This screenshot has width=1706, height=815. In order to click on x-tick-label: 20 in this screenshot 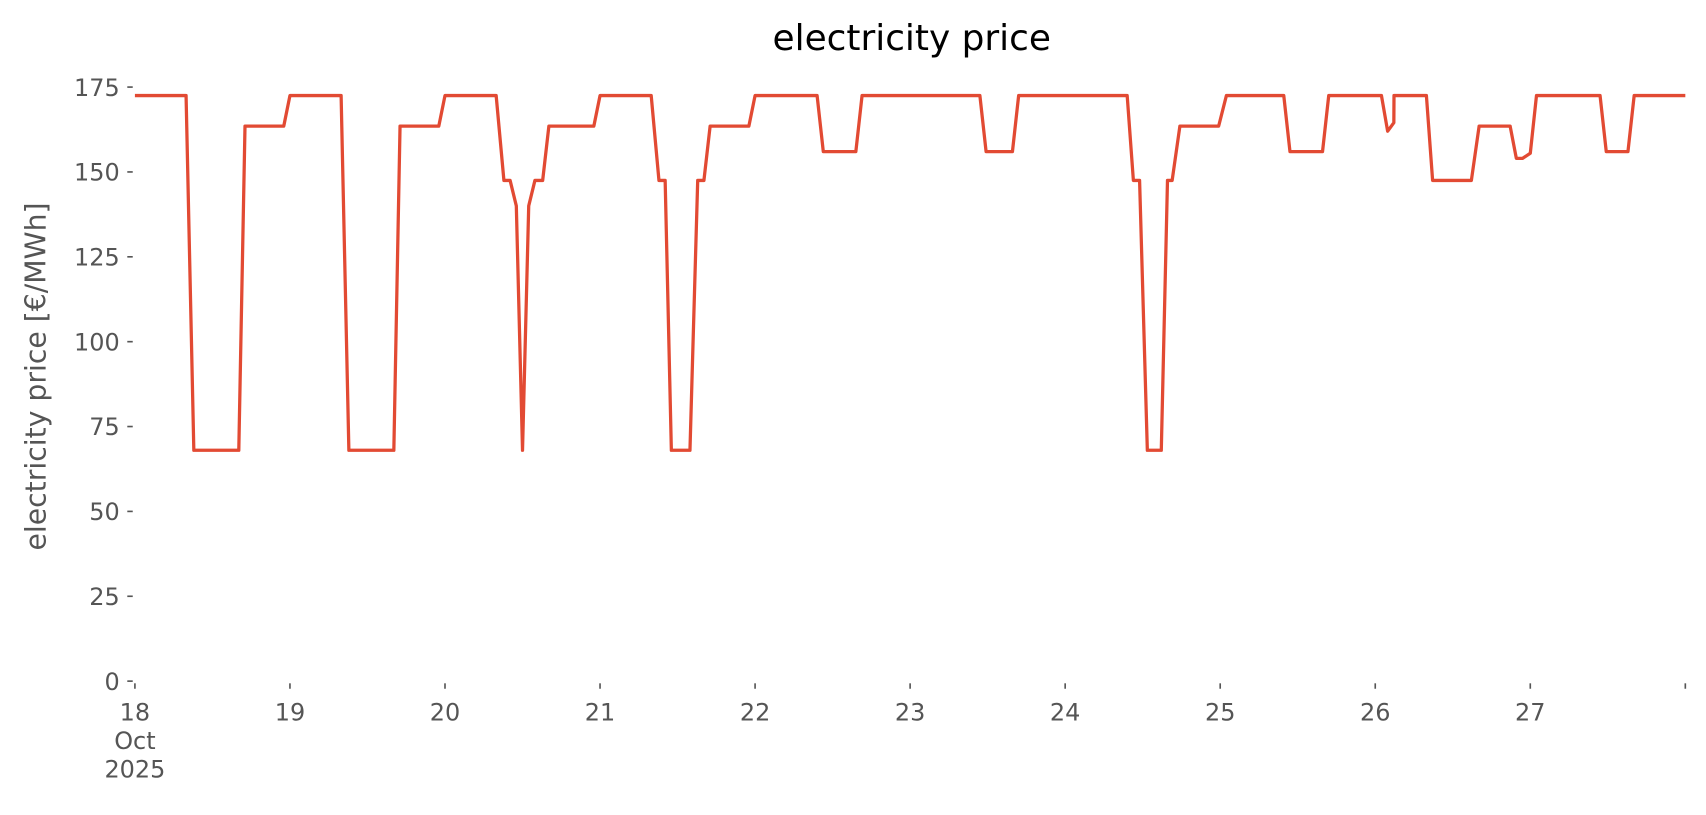, I will do `click(445, 712)`.